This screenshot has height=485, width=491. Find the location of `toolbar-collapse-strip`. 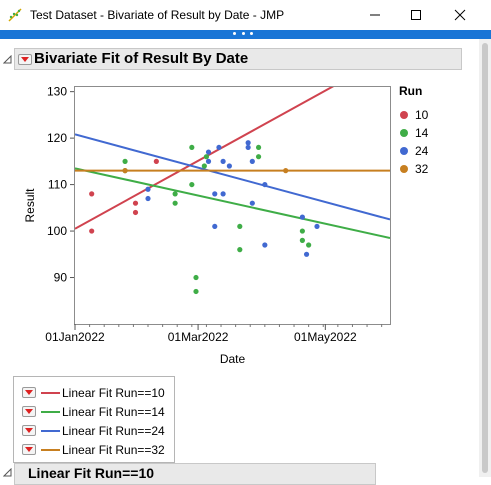

toolbar-collapse-strip is located at coordinates (245, 34).